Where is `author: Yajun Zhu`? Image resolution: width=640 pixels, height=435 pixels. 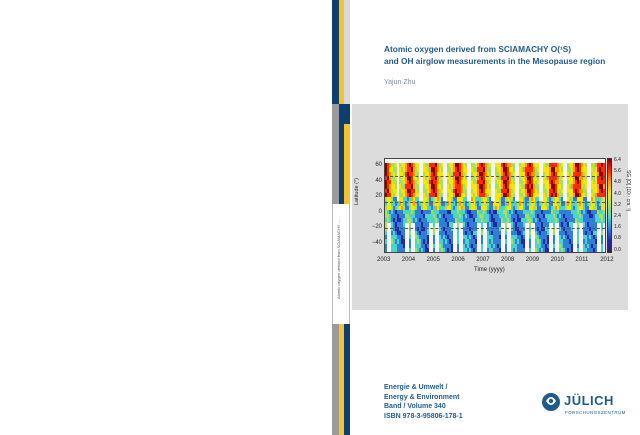 author: Yajun Zhu is located at coordinates (400, 82).